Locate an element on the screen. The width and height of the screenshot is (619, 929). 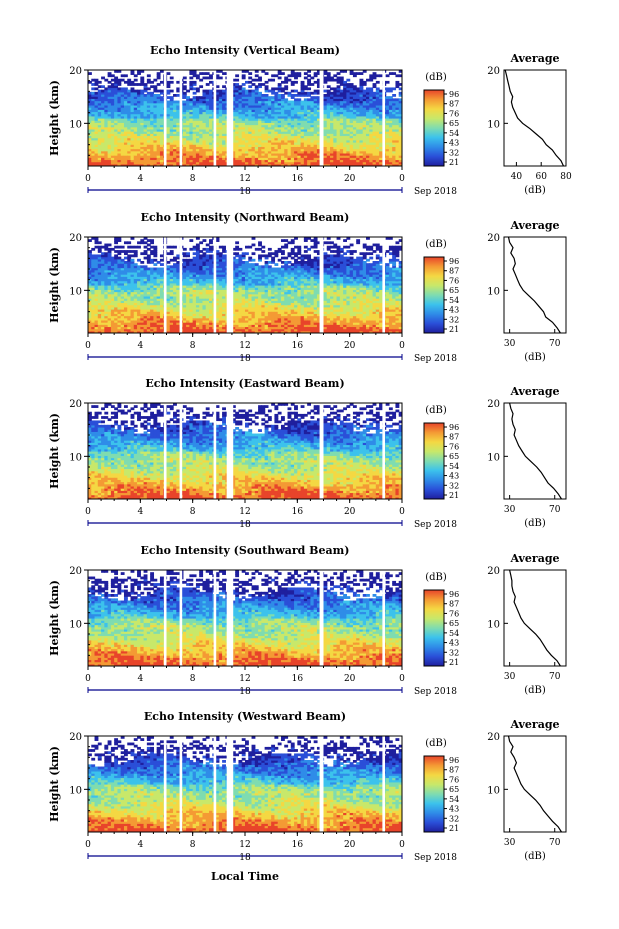
date-label: Sep 2018 is located at coordinates (435, 858).